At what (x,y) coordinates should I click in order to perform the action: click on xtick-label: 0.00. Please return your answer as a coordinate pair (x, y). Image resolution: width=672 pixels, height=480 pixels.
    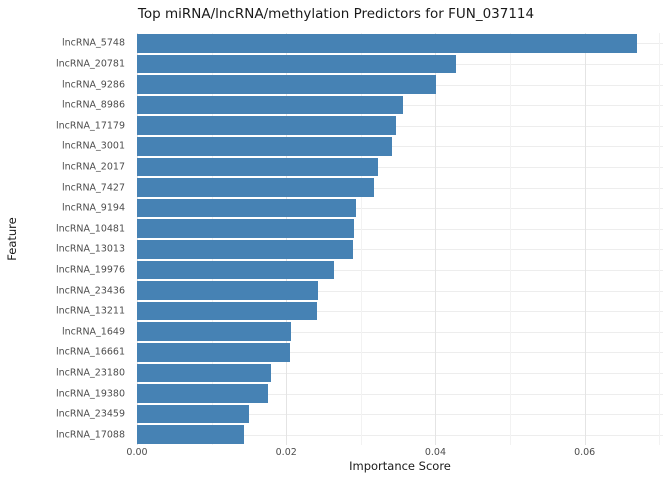
    Looking at the image, I should click on (137, 452).